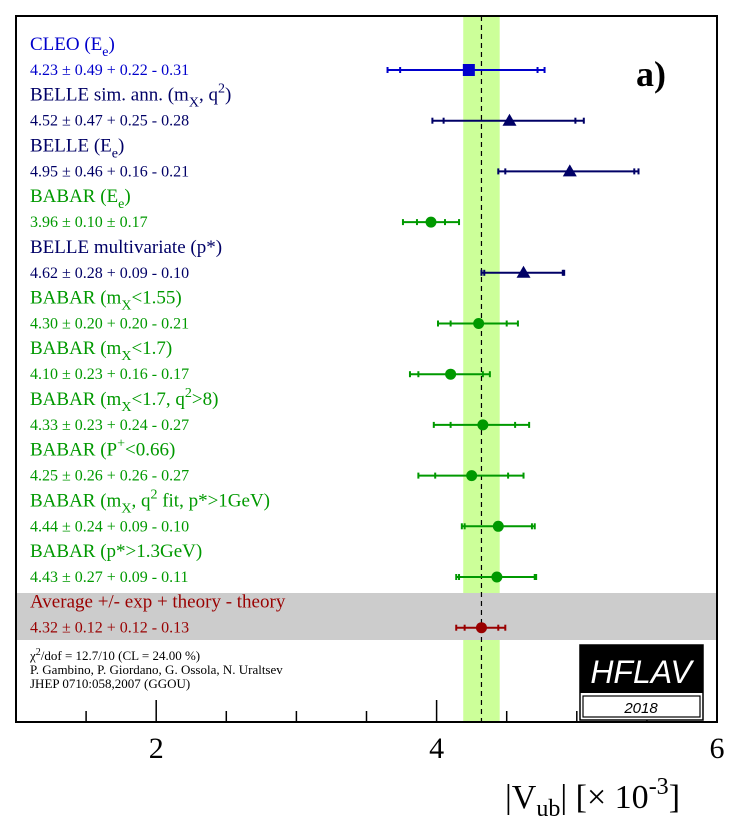 The height and width of the screenshot is (830, 731). What do you see at coordinates (274, 310) in the screenshot?
I see `measurement-row: BABAR (mX<1.55) 4.30 ± 0.20 + 0.20 - 0.21` at bounding box center [274, 310].